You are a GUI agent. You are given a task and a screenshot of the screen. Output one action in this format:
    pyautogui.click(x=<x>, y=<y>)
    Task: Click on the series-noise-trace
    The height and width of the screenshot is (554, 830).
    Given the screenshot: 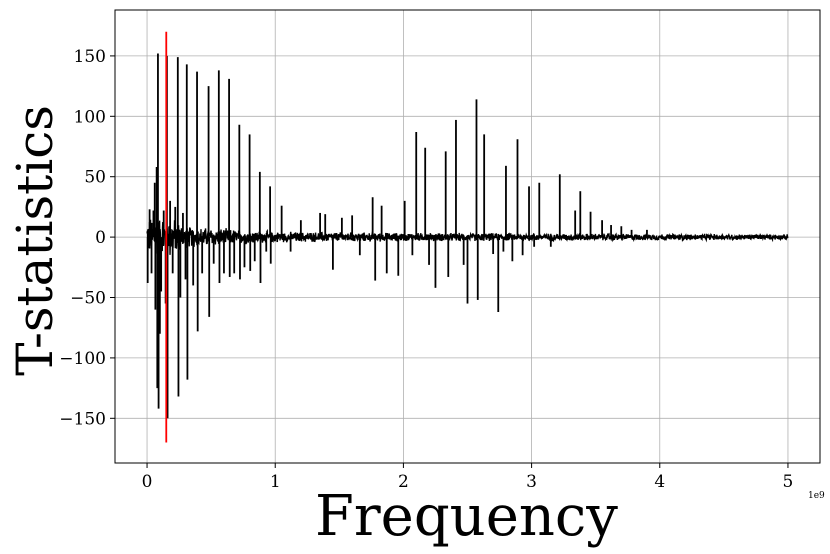 What is the action you would take?
    pyautogui.click(x=467, y=237)
    